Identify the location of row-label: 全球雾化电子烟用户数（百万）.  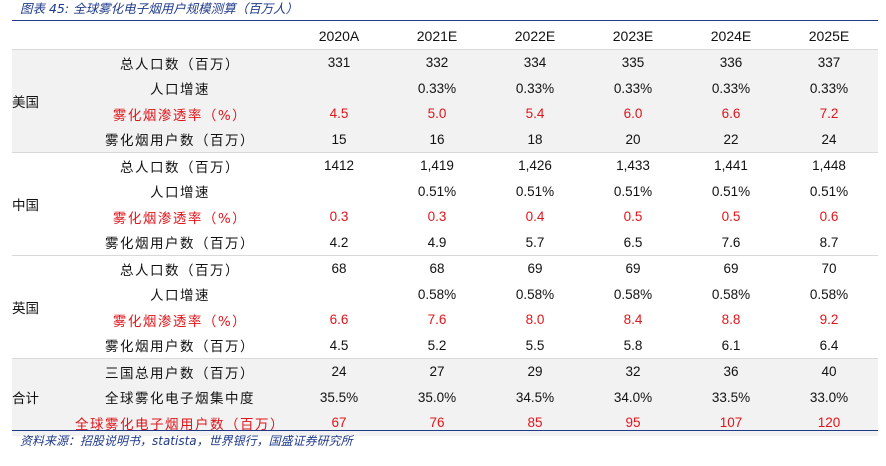
(180, 423).